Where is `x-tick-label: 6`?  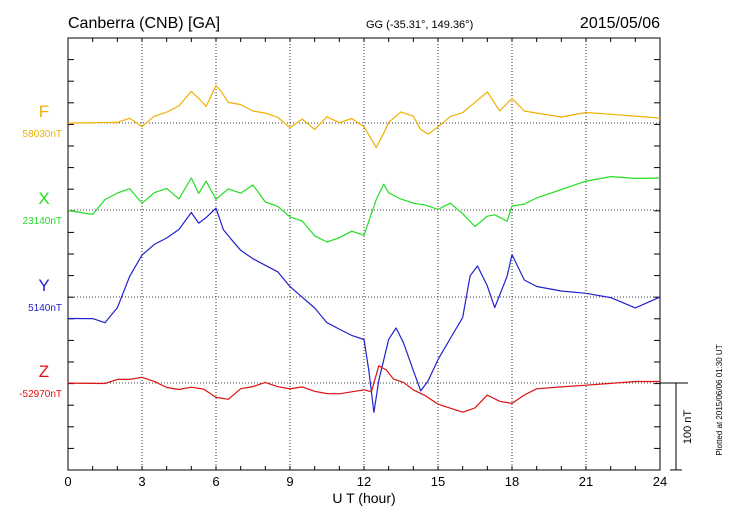 x-tick-label: 6 is located at coordinates (215, 481).